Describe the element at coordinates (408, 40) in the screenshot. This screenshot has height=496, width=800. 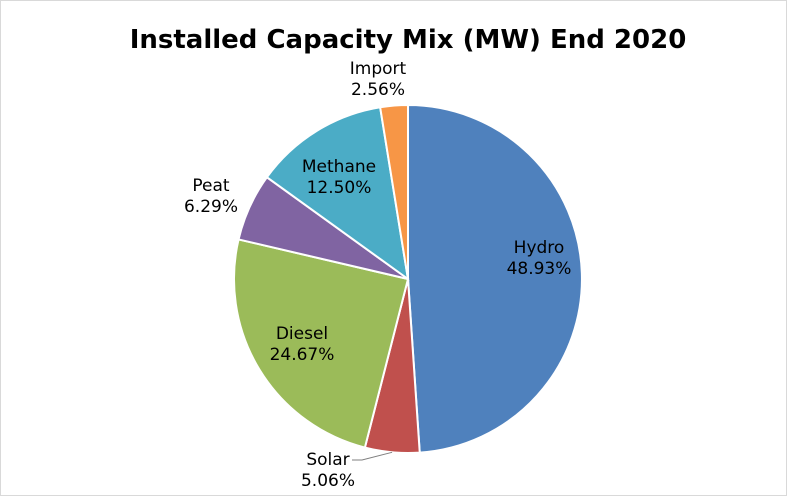
I see `chart-title: Installed Capacity Mix (MW) End 2020` at that location.